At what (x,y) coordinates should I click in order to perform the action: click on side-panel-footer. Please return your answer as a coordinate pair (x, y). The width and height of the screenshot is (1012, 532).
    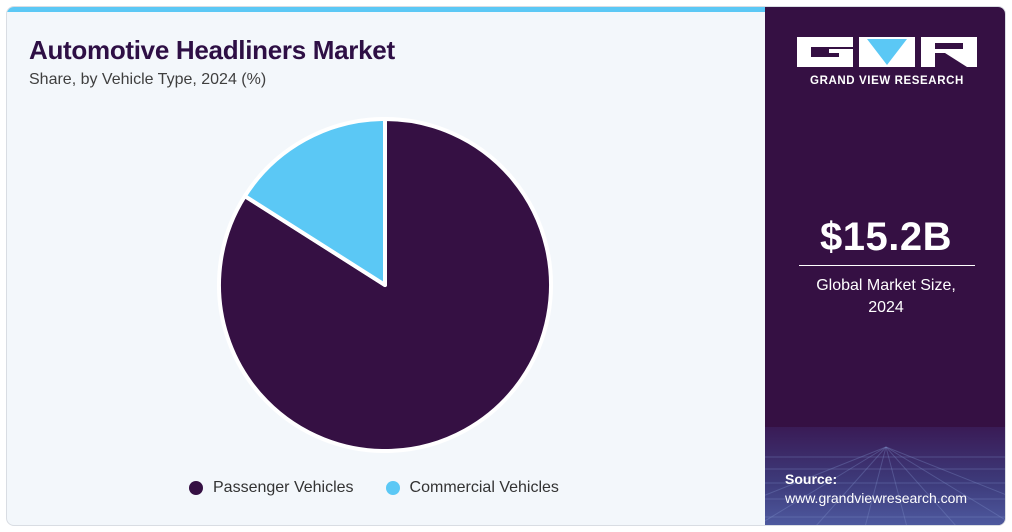
    Looking at the image, I should click on (885, 476).